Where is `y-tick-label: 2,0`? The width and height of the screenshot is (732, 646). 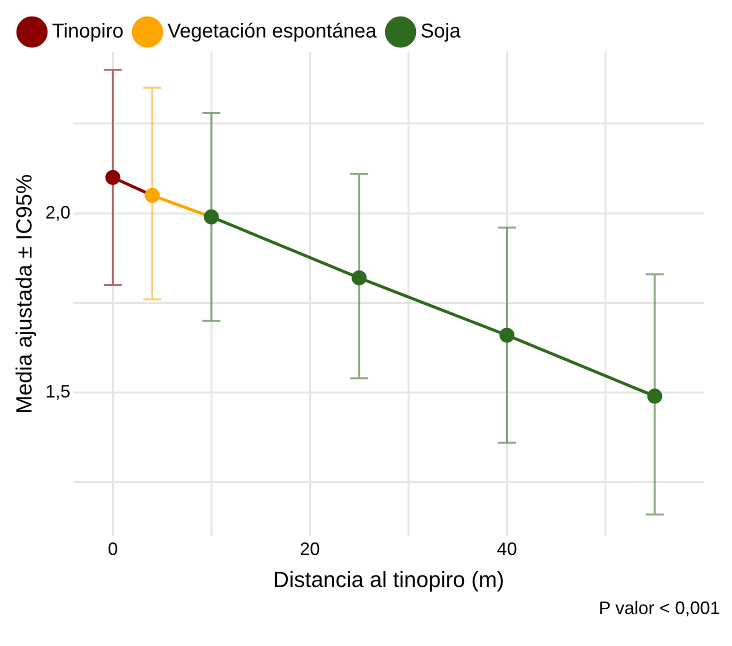 y-tick-label: 2,0 is located at coordinates (57, 212).